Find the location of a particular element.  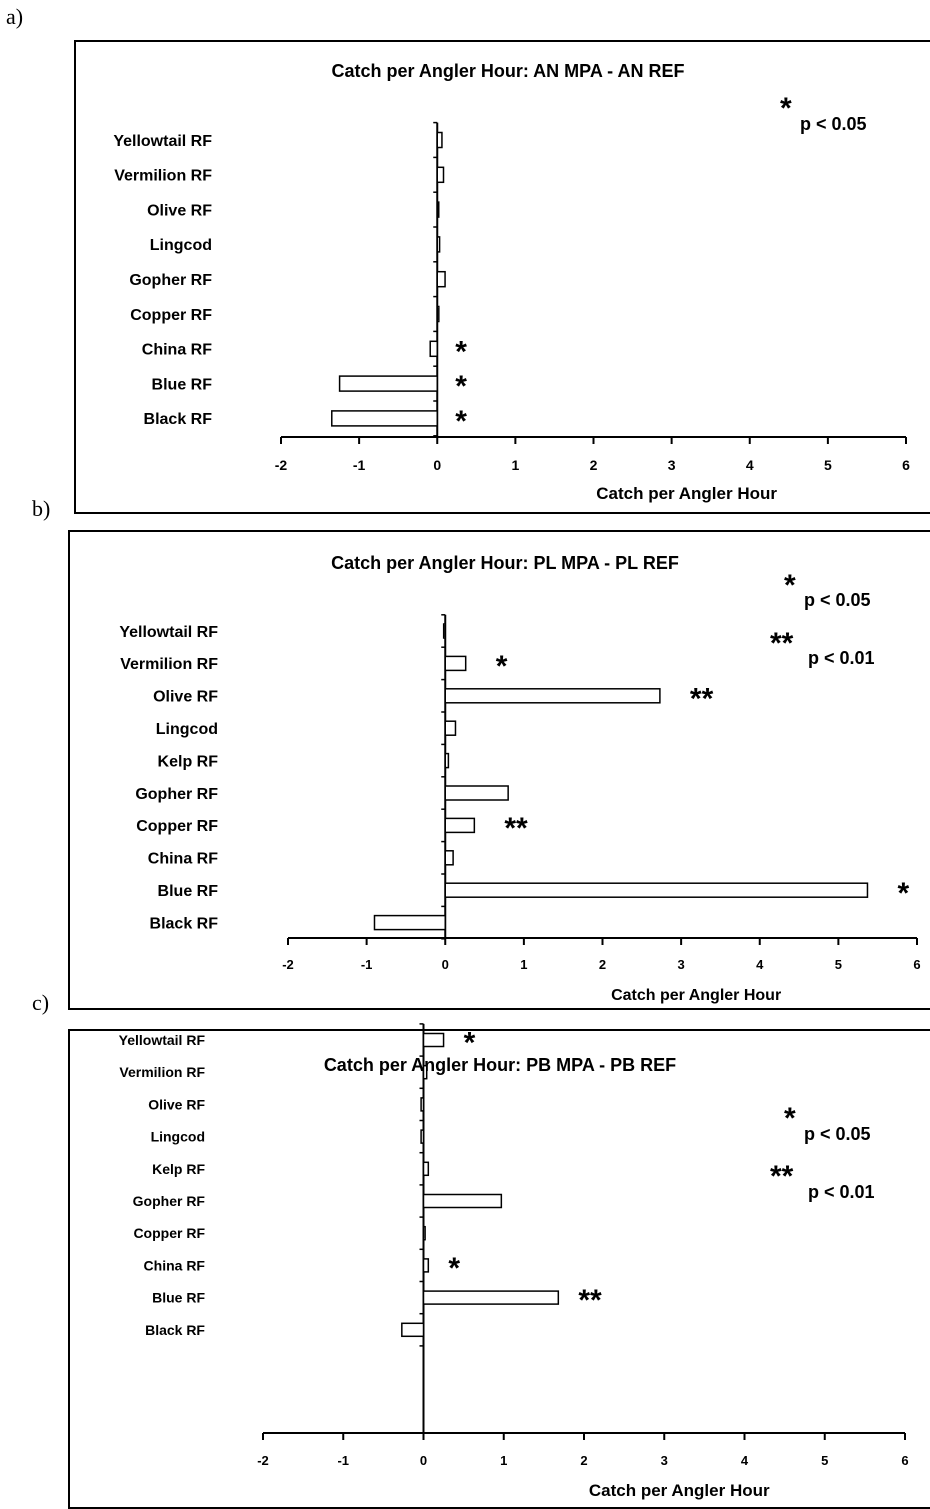

x-tick-label: 2 is located at coordinates (594, 465).